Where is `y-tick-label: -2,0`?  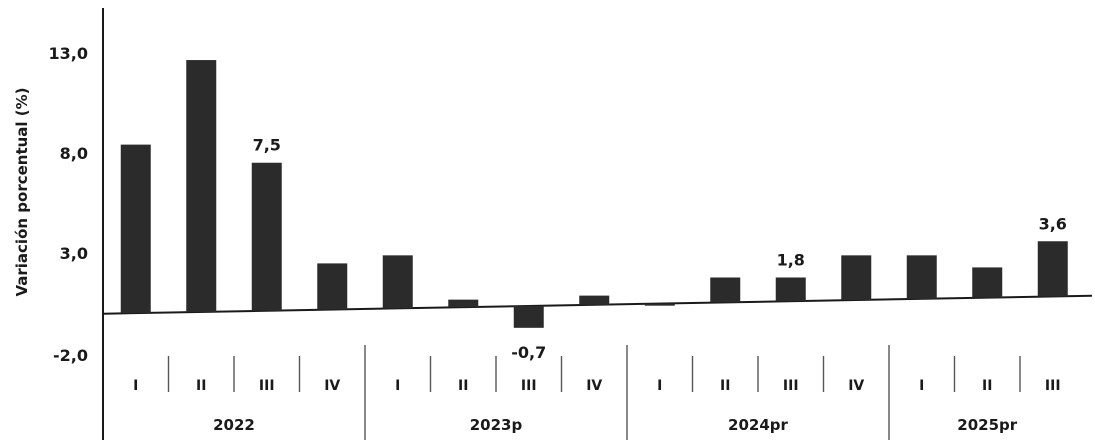 y-tick-label: -2,0 is located at coordinates (70, 355).